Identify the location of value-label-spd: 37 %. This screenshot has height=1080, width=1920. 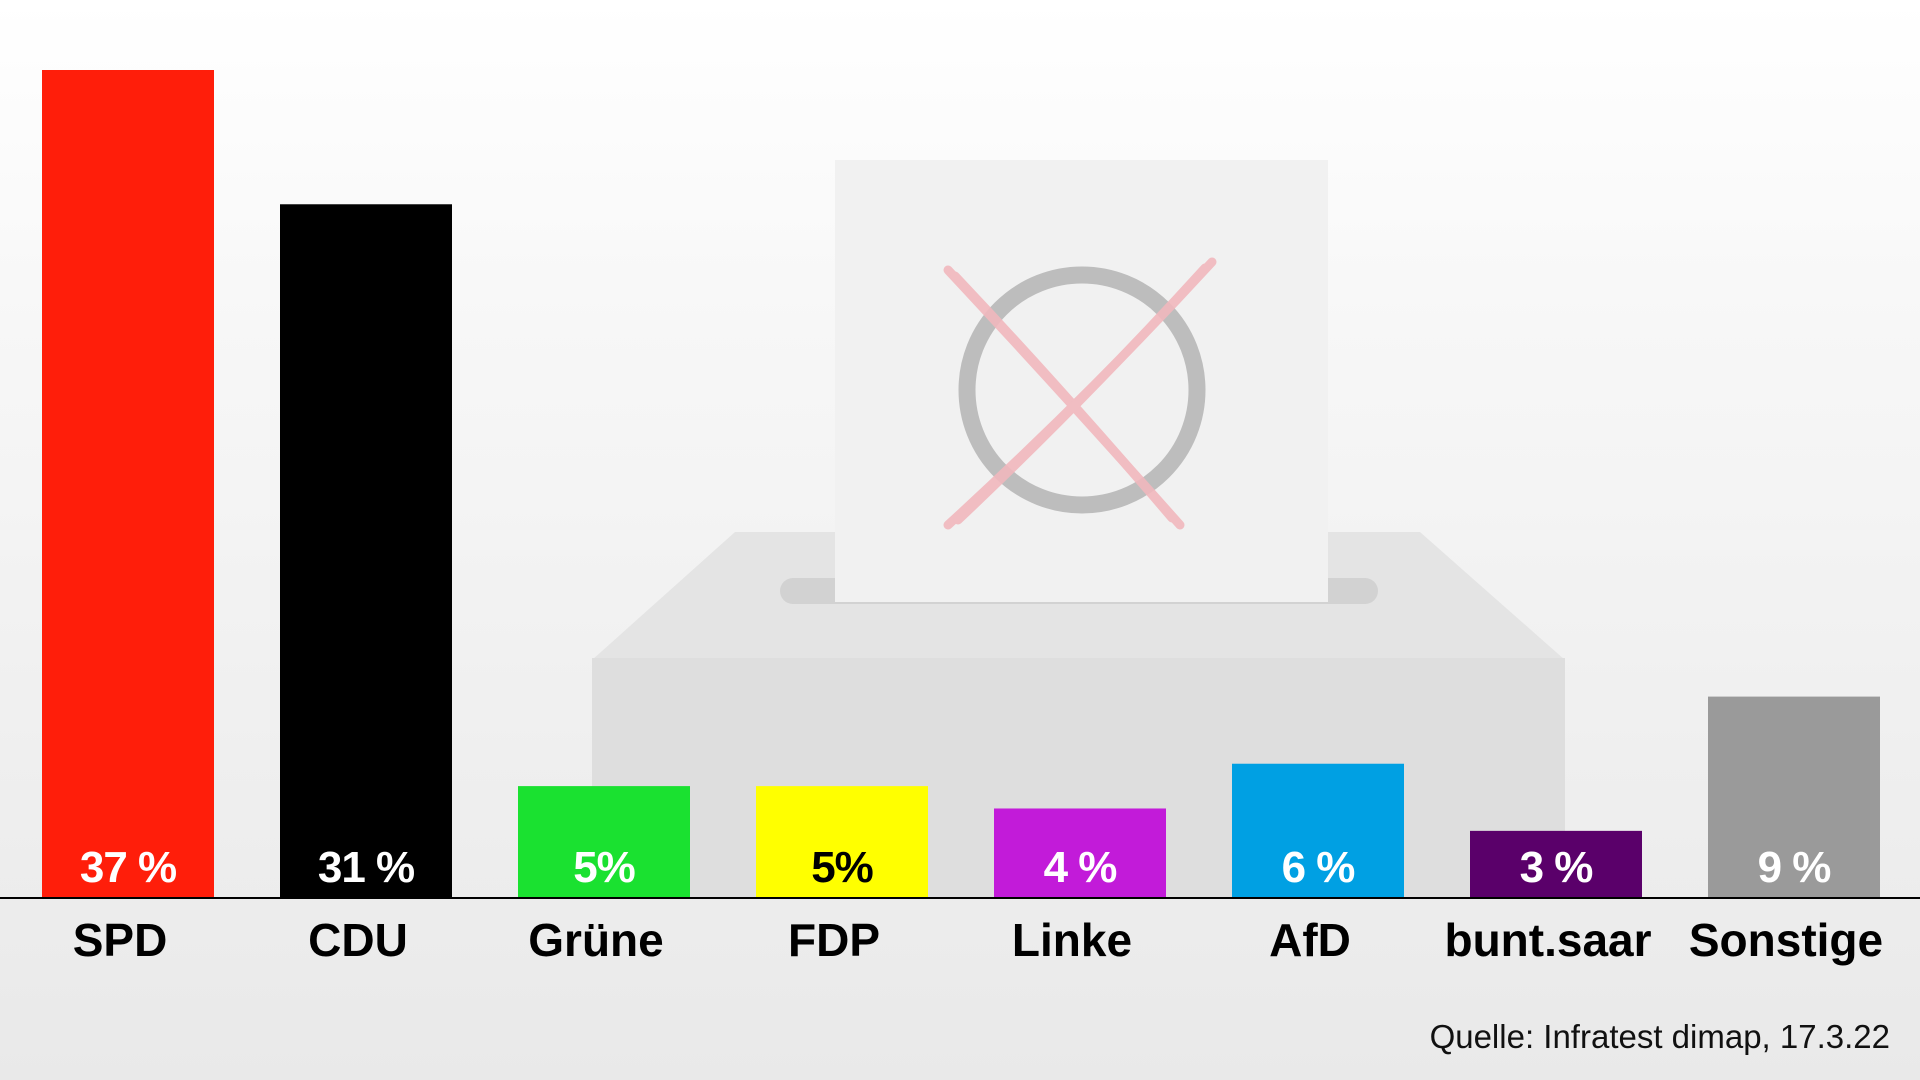
(128, 867).